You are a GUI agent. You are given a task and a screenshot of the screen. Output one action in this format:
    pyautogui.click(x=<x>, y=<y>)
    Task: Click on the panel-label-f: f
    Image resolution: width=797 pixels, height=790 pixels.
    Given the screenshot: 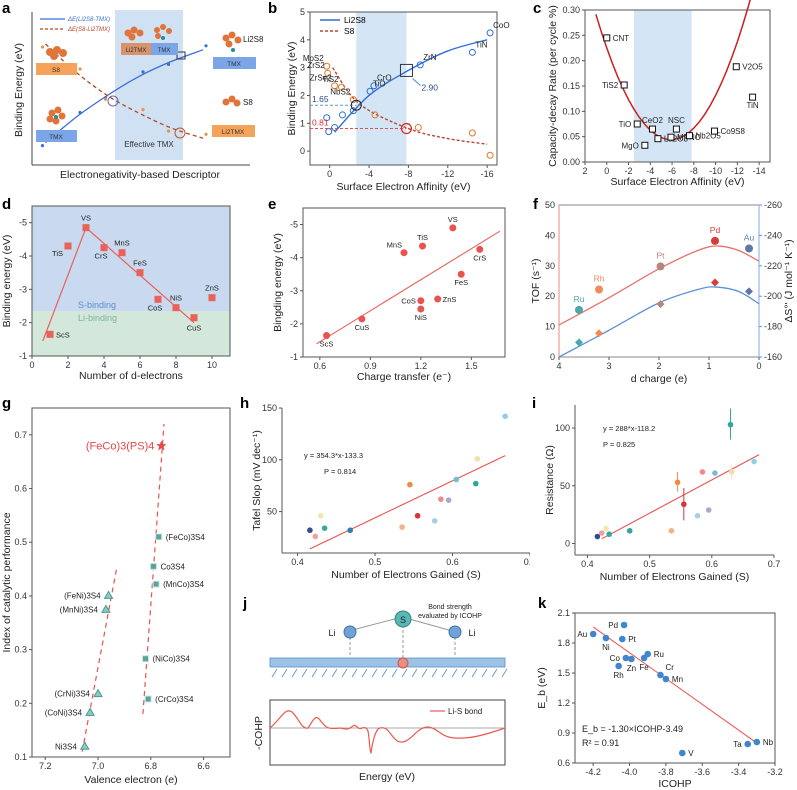 What is the action you would take?
    pyautogui.click(x=535, y=204)
    